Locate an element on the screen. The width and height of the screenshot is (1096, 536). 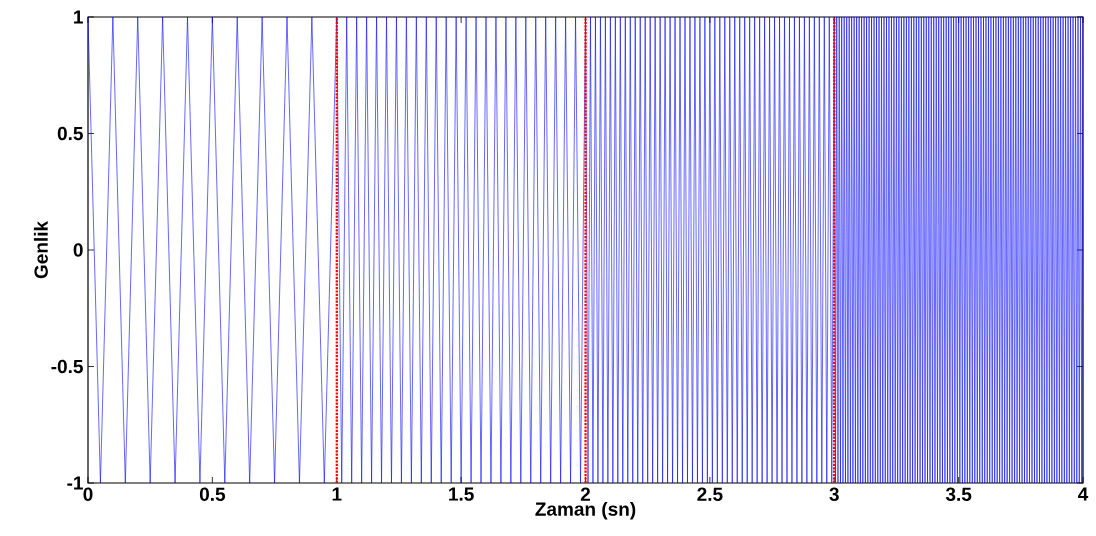
y-tick-label: 0.5 is located at coordinates (70, 133).